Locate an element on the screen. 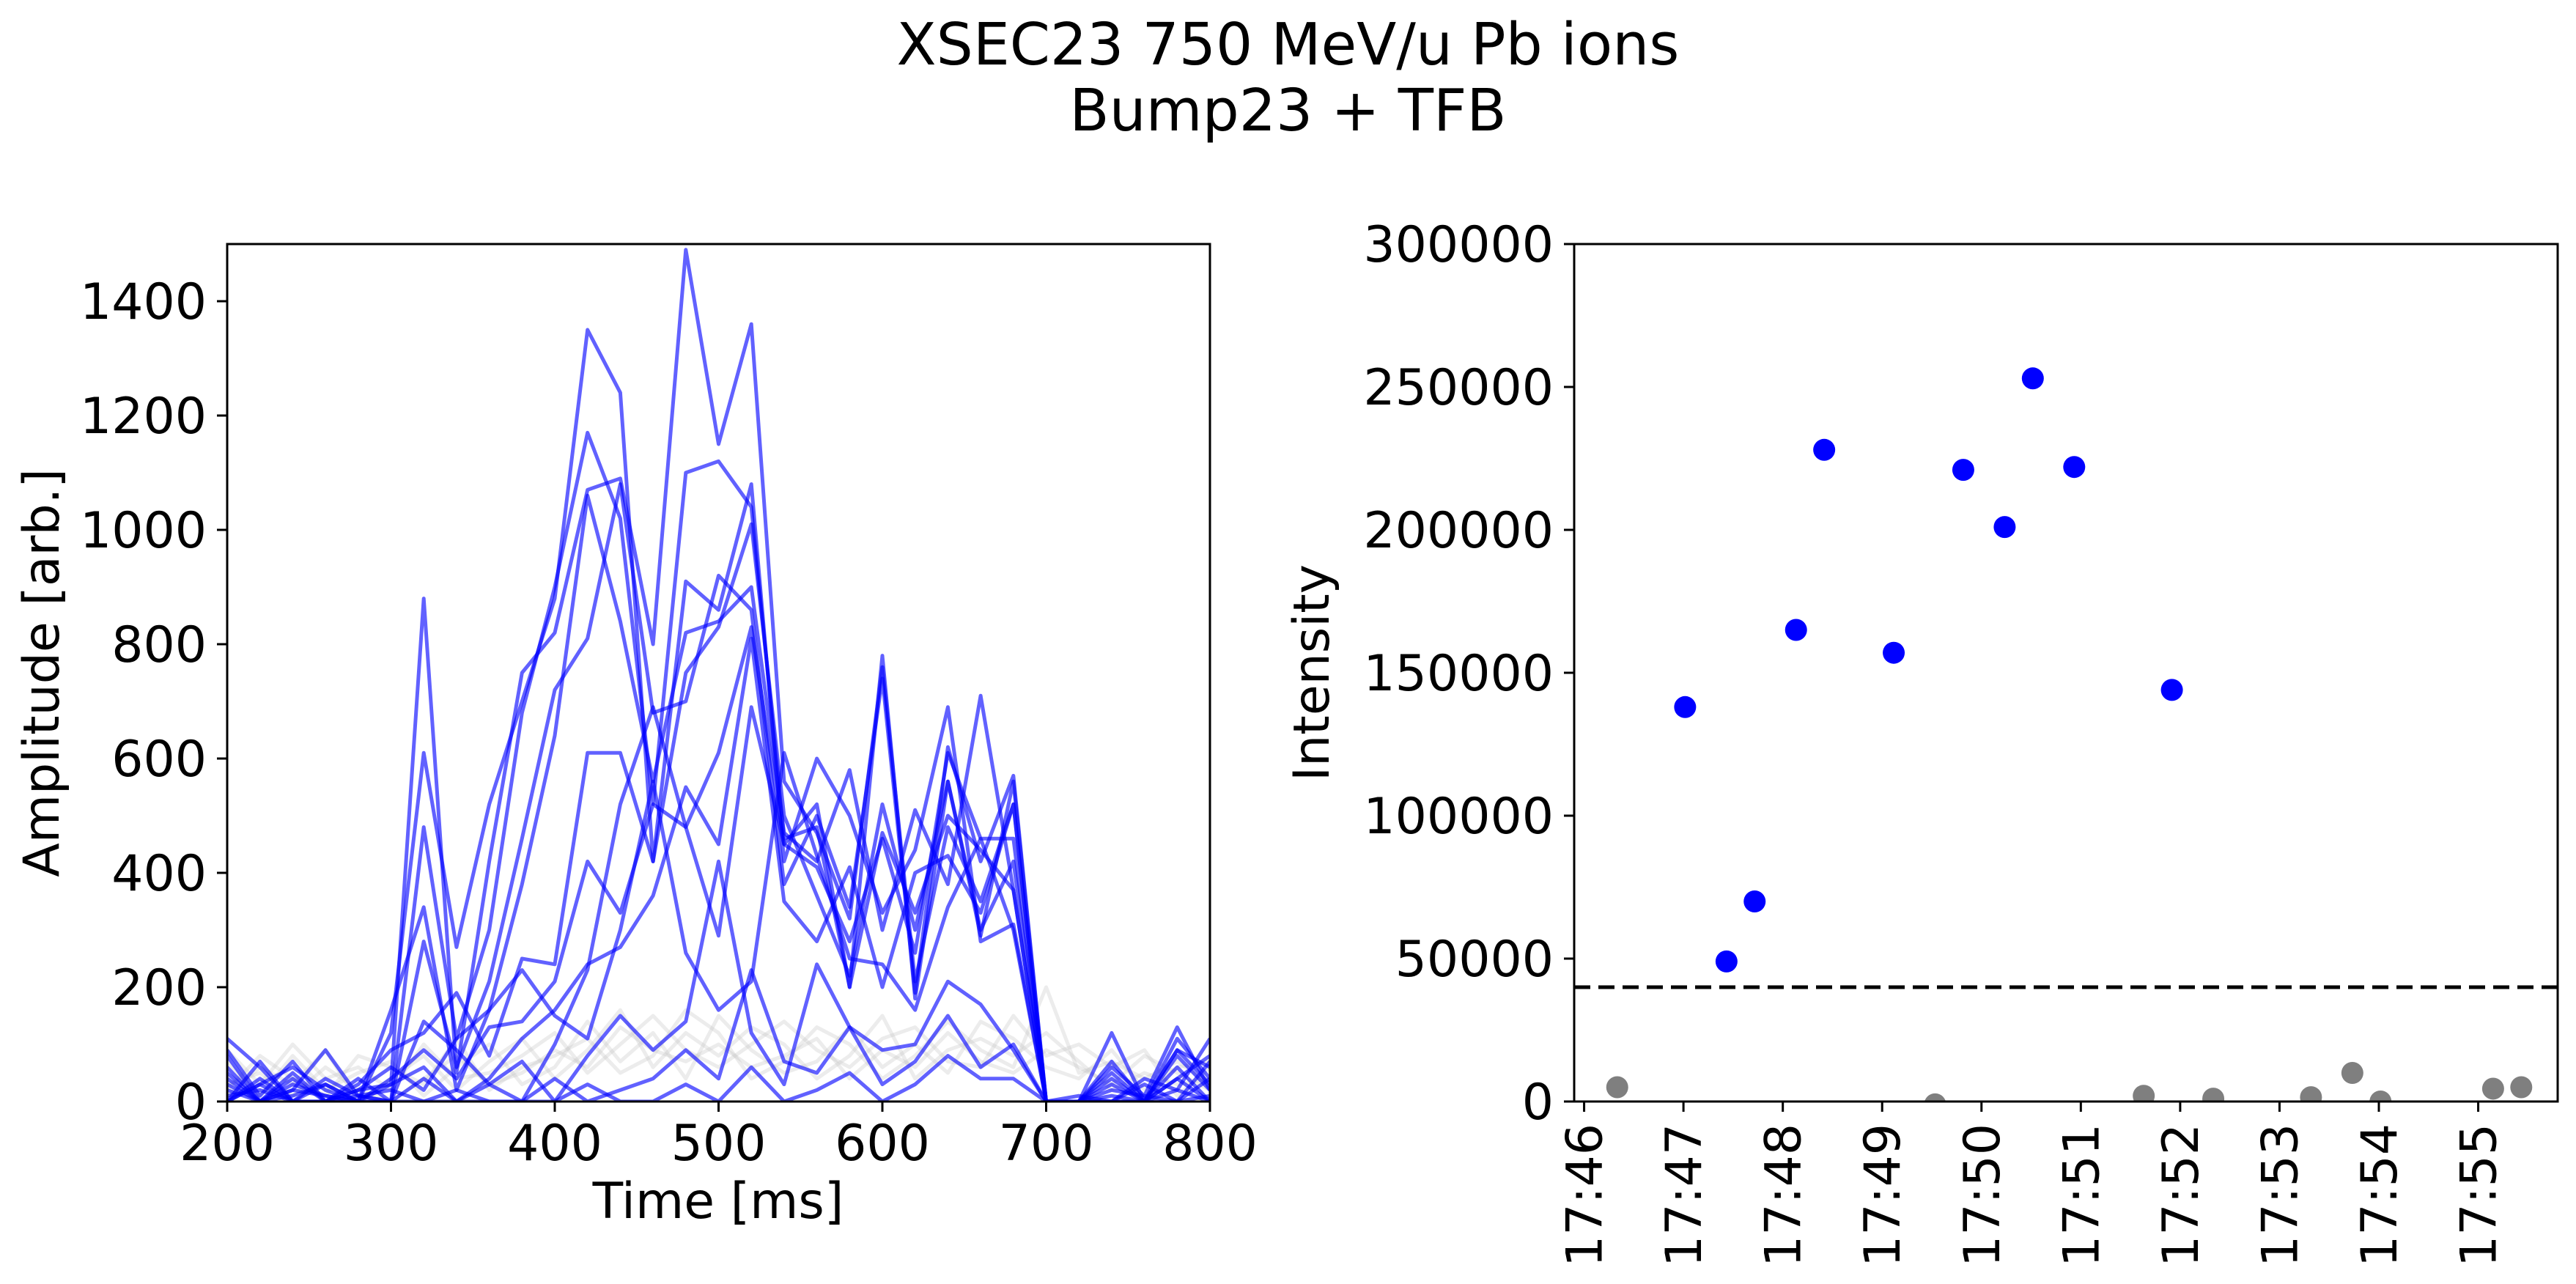  background-traces is located at coordinates (718, 1043).